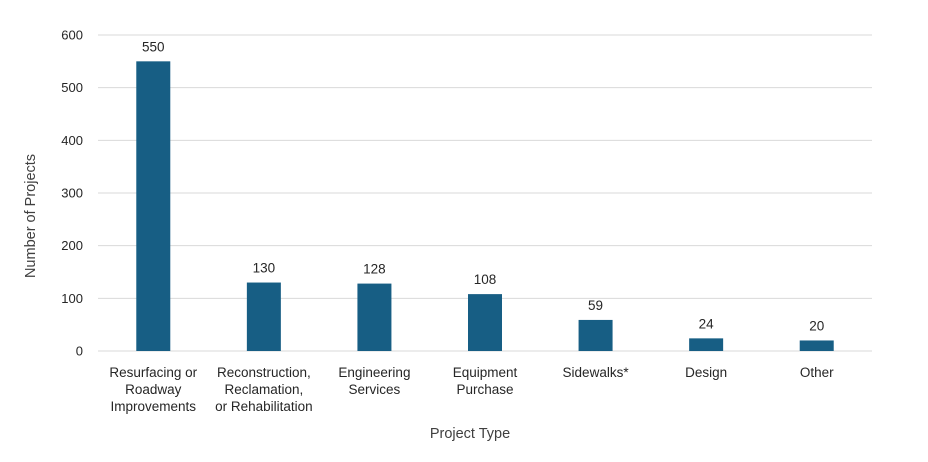 Image resolution: width=928 pixels, height=462 pixels. I want to click on data-label: 59, so click(595, 305).